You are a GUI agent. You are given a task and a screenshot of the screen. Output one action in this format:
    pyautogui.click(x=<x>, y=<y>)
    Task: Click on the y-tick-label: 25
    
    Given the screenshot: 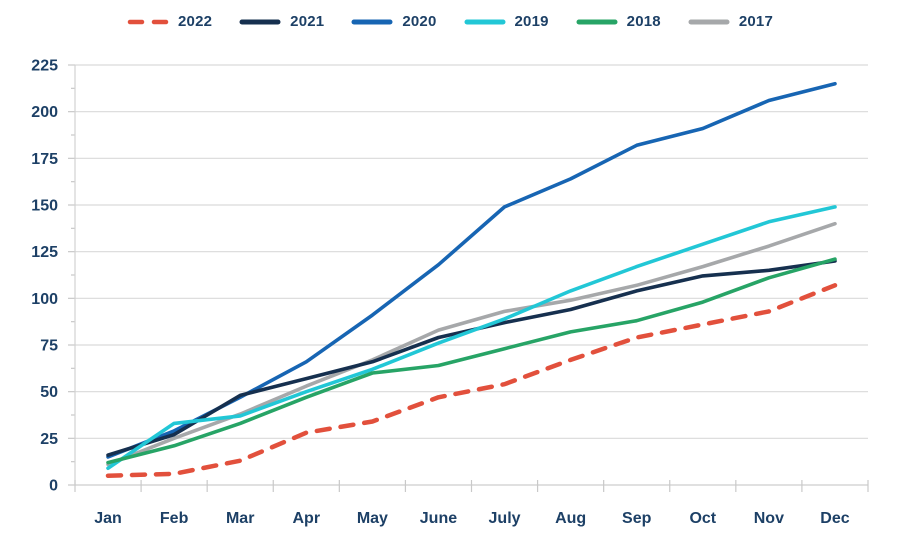 What is the action you would take?
    pyautogui.click(x=49, y=439)
    